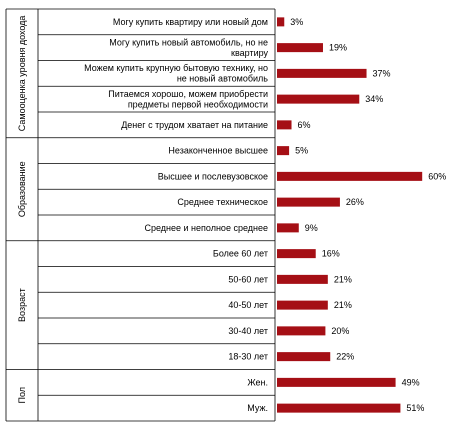  I want to click on category-label: Более 60 лет, so click(240, 254).